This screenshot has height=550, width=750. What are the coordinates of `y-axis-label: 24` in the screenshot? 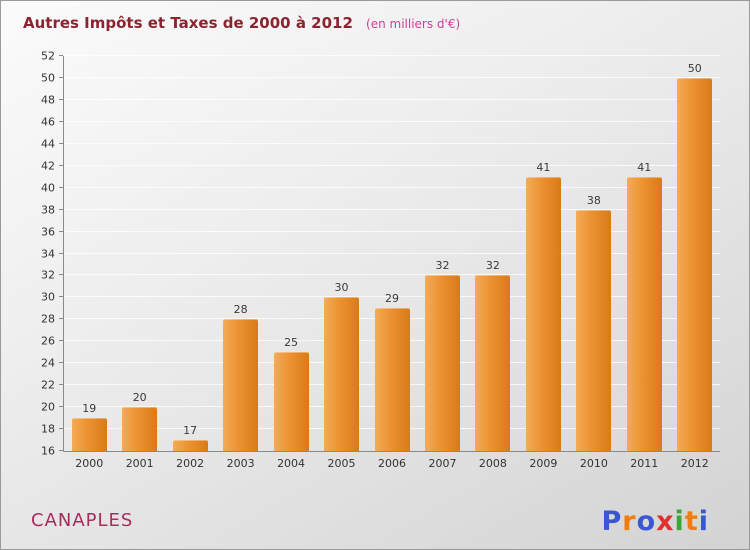 It's located at (48, 363).